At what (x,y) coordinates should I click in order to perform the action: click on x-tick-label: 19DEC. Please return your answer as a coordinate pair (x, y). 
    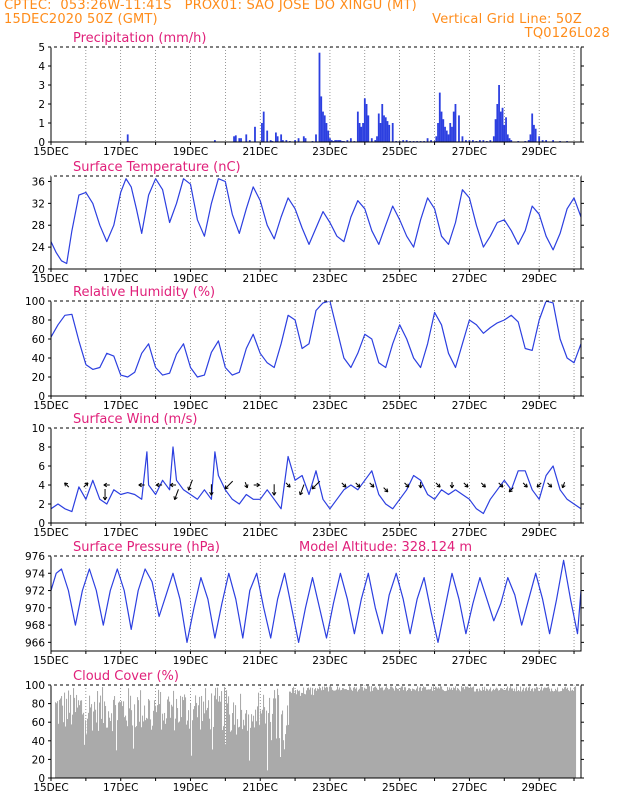
    Looking at the image, I should click on (190, 406).